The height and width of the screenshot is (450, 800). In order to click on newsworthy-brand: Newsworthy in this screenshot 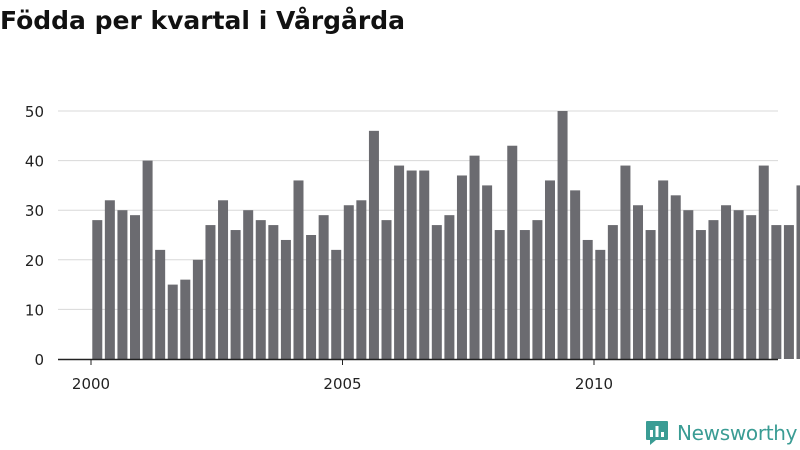, I will do `click(721, 433)`.